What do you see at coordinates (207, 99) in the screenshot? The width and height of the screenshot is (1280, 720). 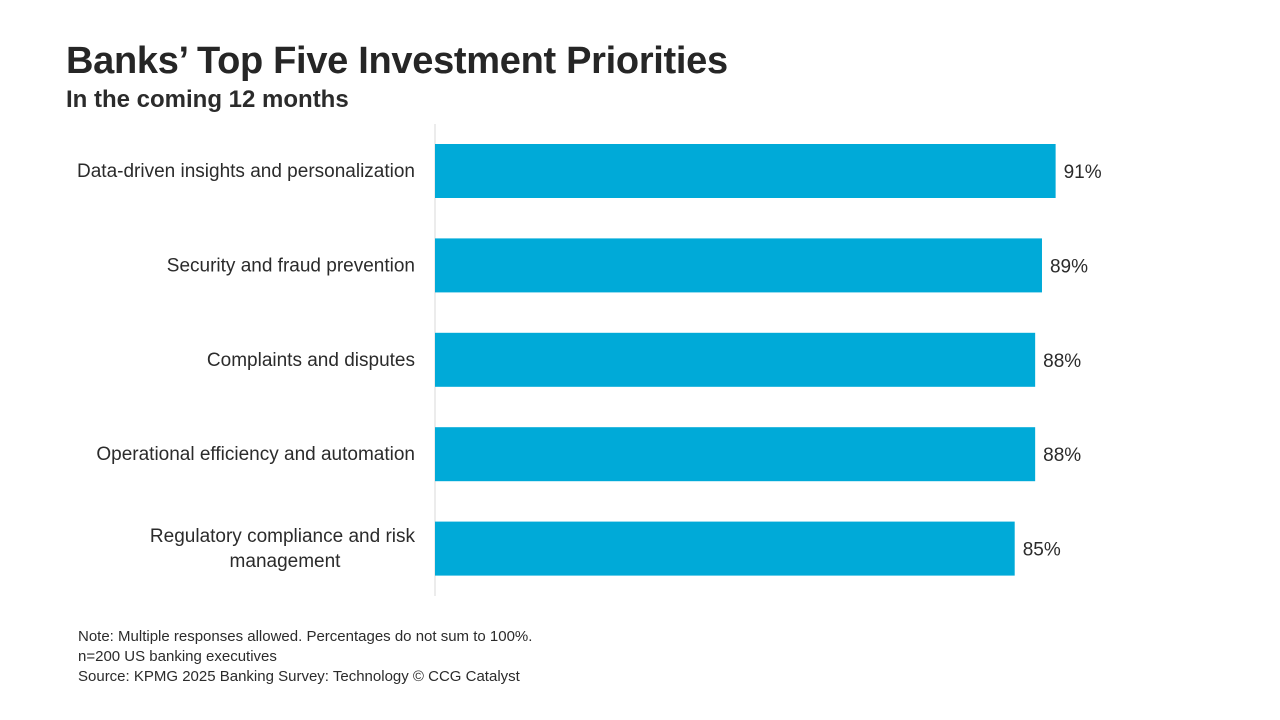 I see `chart-subtitle: In the coming 12 months` at bounding box center [207, 99].